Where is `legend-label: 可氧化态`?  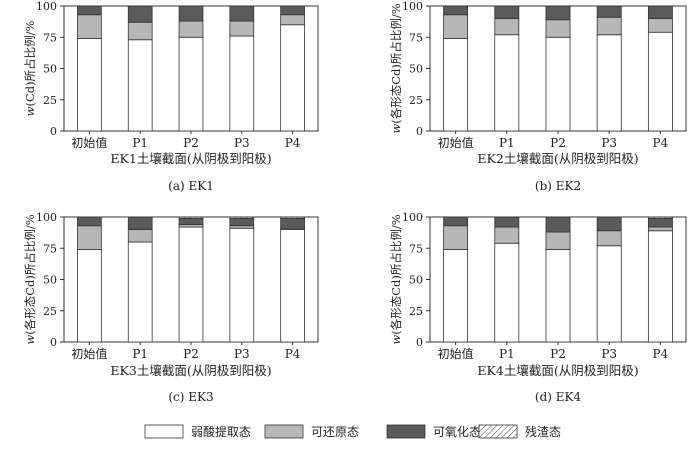
legend-label: 可氧化态 is located at coordinates (457, 432).